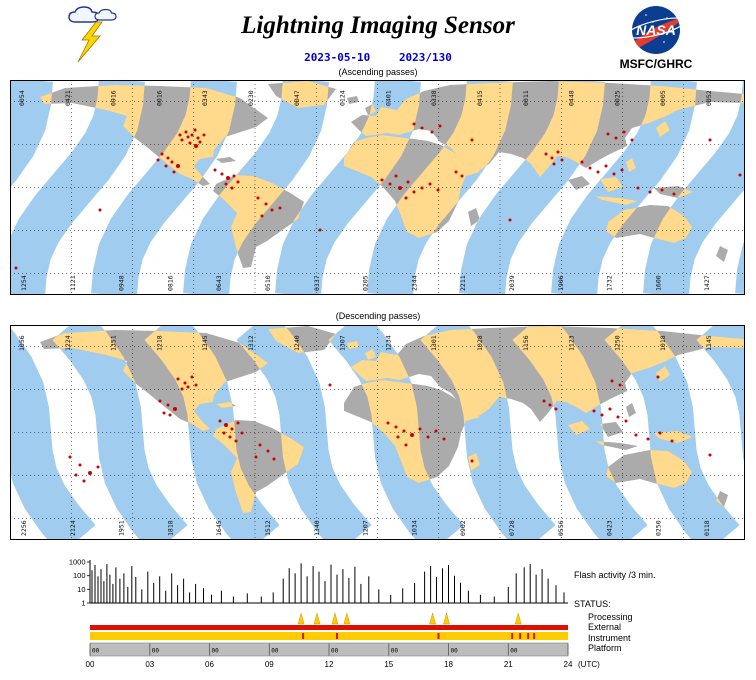  I want to click on nasa-orbit-ellipse, so click(656, 28).